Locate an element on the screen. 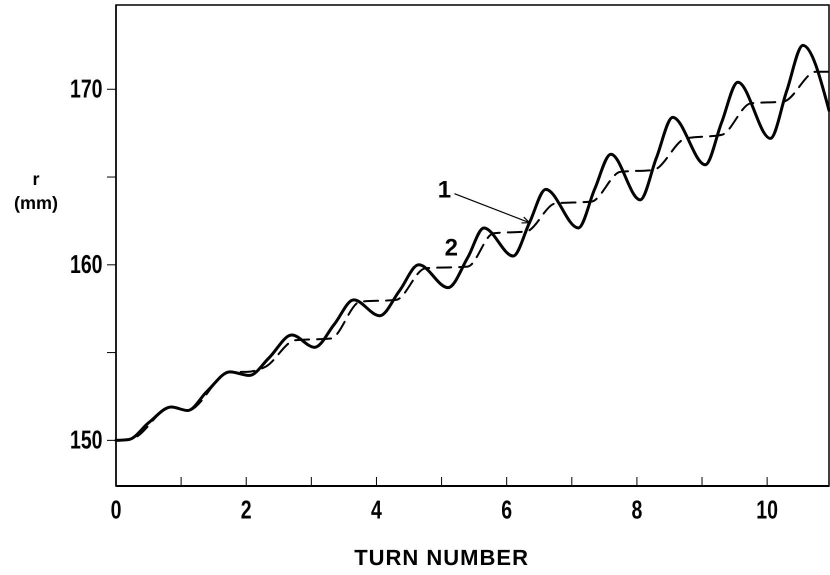 The image size is (830, 575). y-tick-label: 160 is located at coordinates (86, 264).